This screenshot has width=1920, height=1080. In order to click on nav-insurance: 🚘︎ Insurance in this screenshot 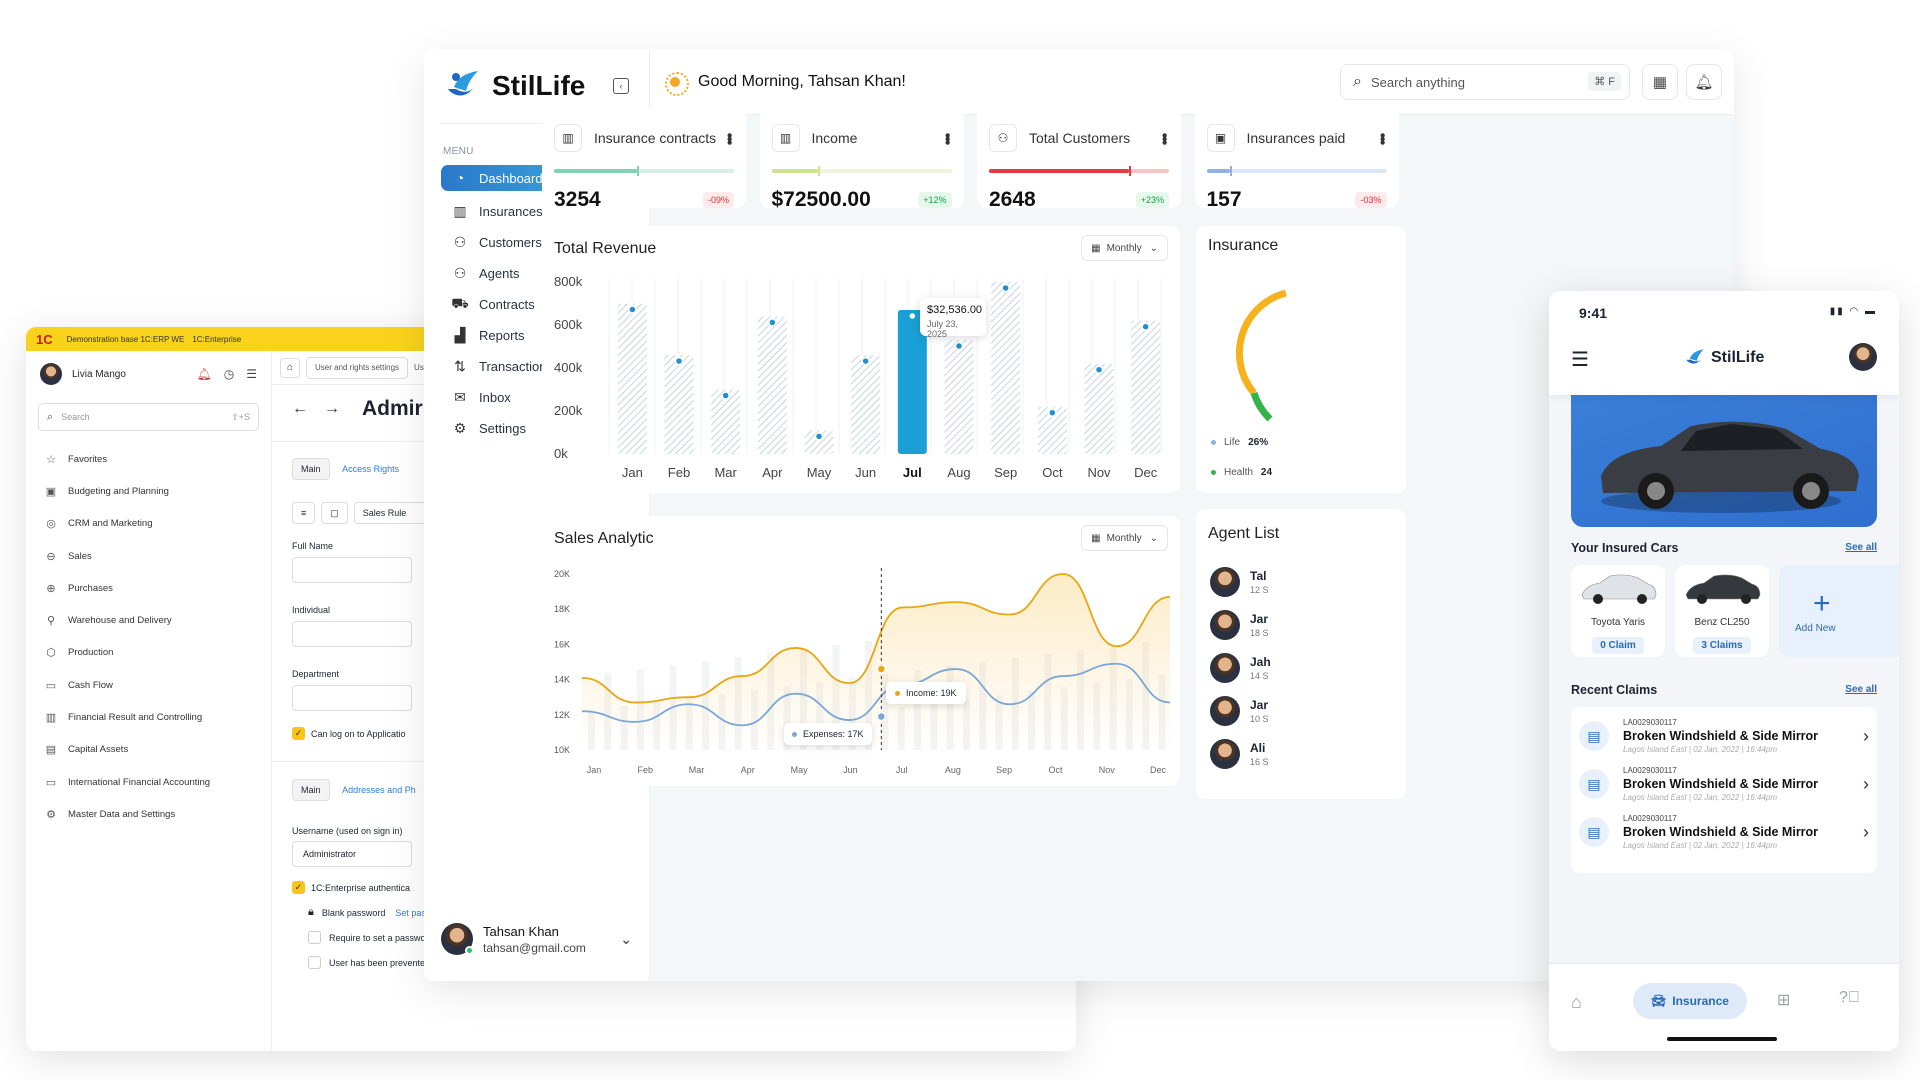, I will do `click(1690, 1001)`.